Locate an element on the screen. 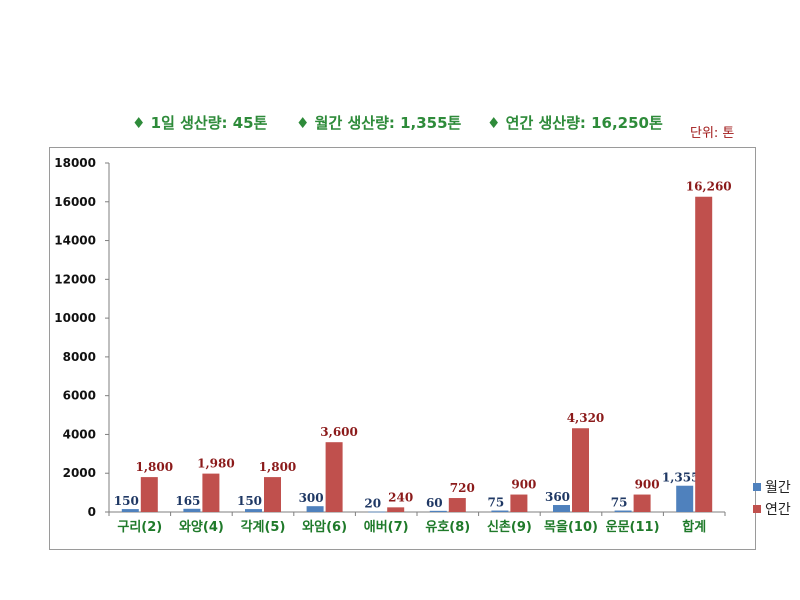 The height and width of the screenshot is (600, 800). data-label-annual-5: 720 is located at coordinates (462, 488).